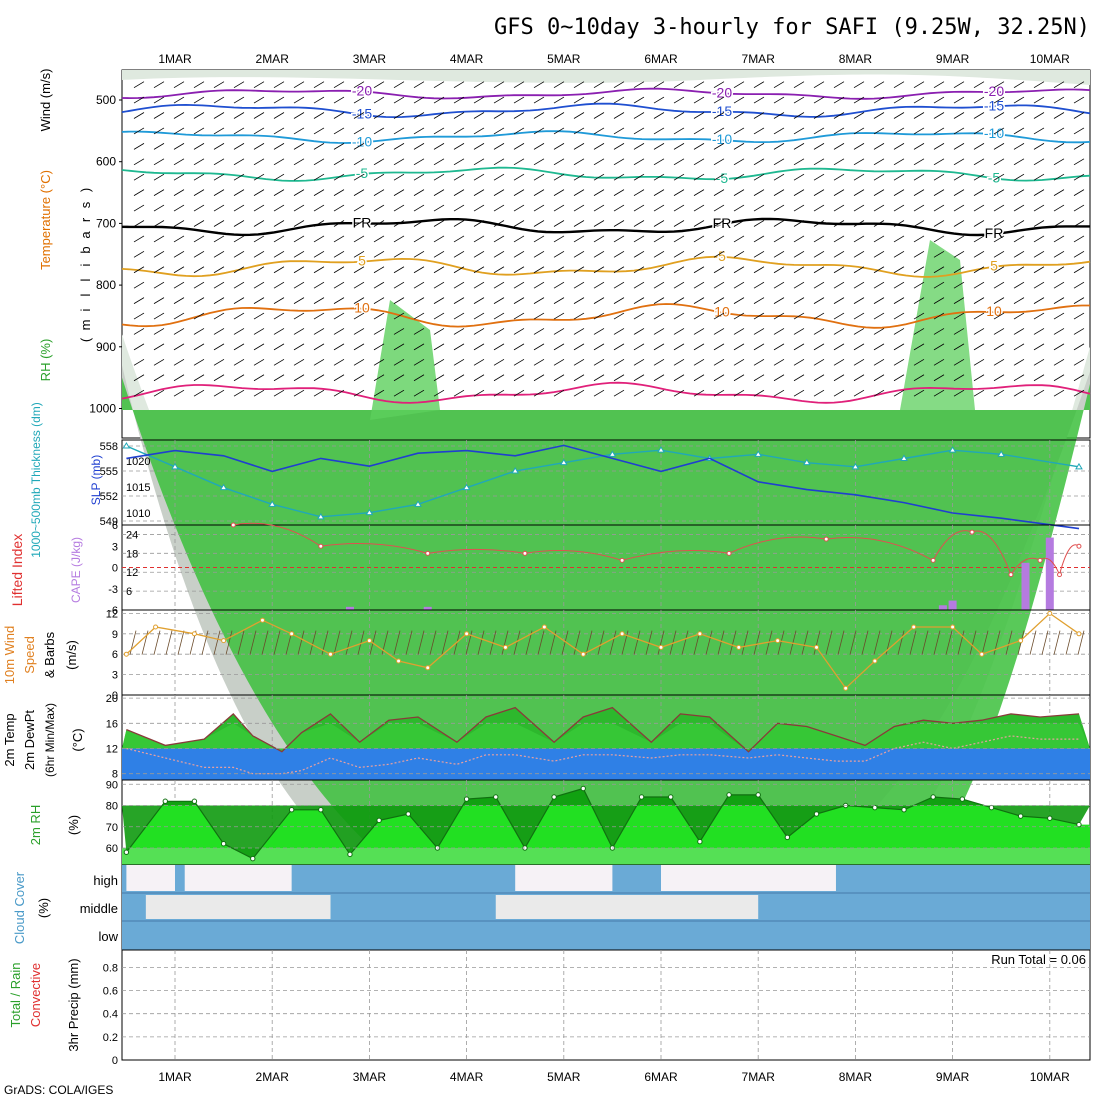 The height and width of the screenshot is (1100, 1100). What do you see at coordinates (991, 552) in the screenshot?
I see `li-line` at bounding box center [991, 552].